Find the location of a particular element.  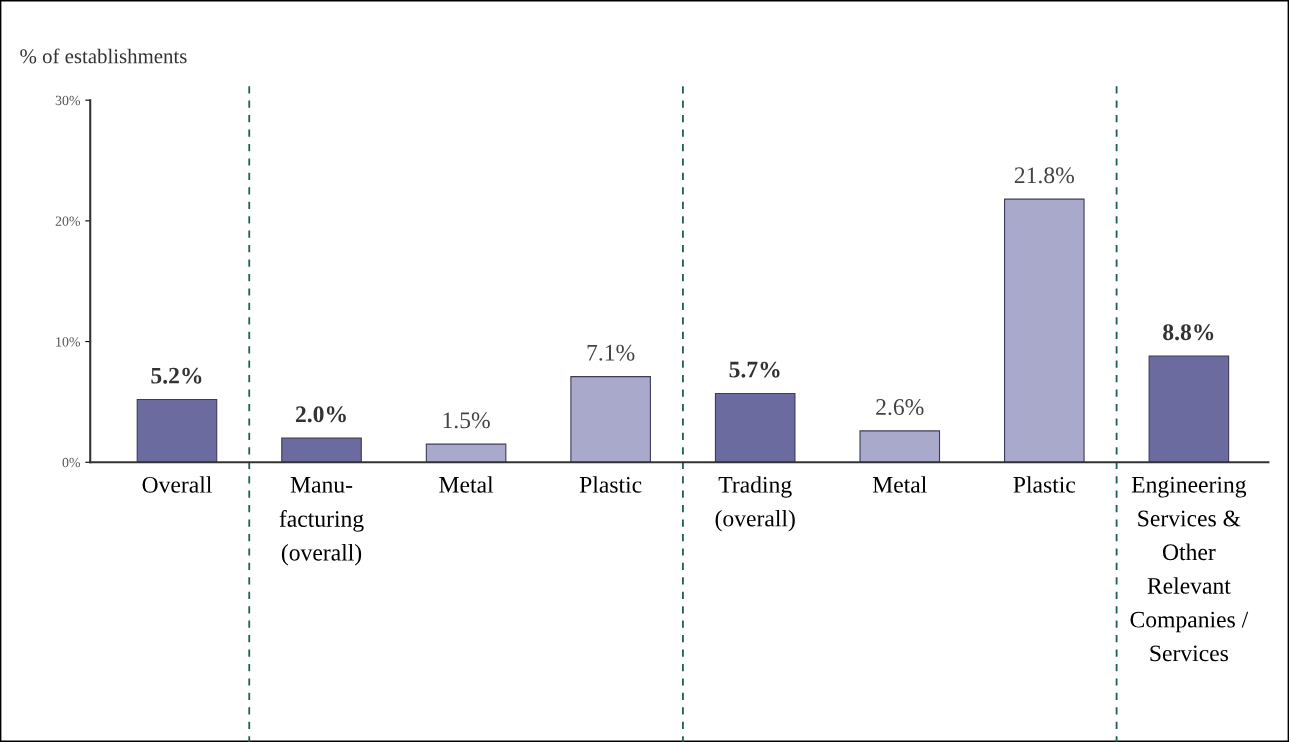

data-label: 5.2% is located at coordinates (176, 375).